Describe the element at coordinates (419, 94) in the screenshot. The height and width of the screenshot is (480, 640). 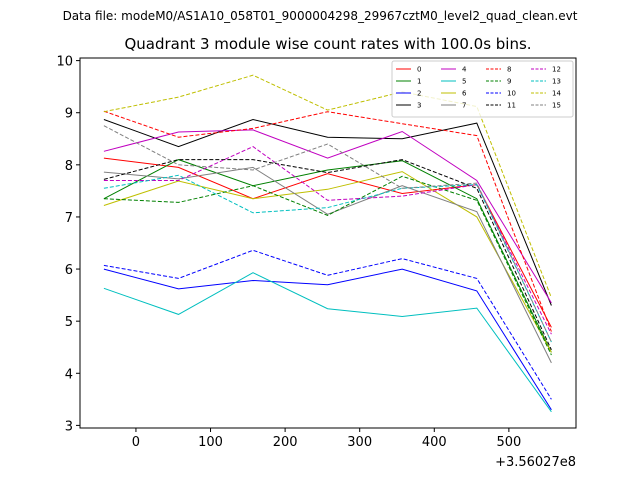
I see `legend-label-2: 2` at that location.